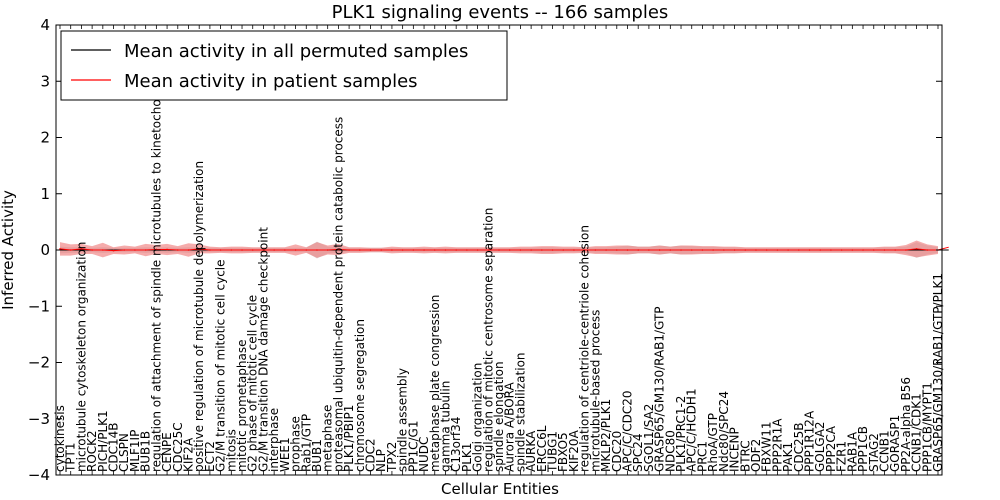 The width and height of the screenshot is (1000, 500). Describe the element at coordinates (317, 455) in the screenshot. I see `category-label: BUB1` at that location.